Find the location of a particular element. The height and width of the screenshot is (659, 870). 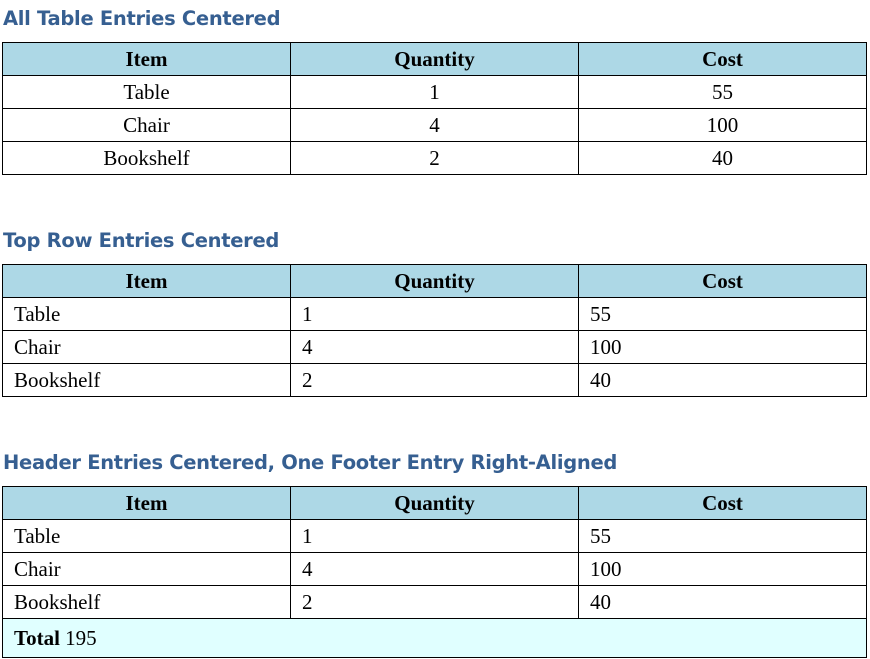

table1-title: All Table Entries Centered is located at coordinates (142, 18).